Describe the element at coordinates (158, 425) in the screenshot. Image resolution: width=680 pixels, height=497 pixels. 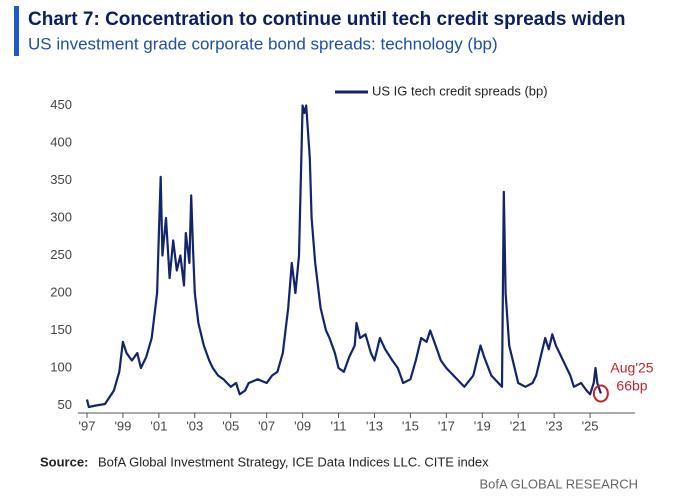
I see `x-tick-label: '01` at that location.